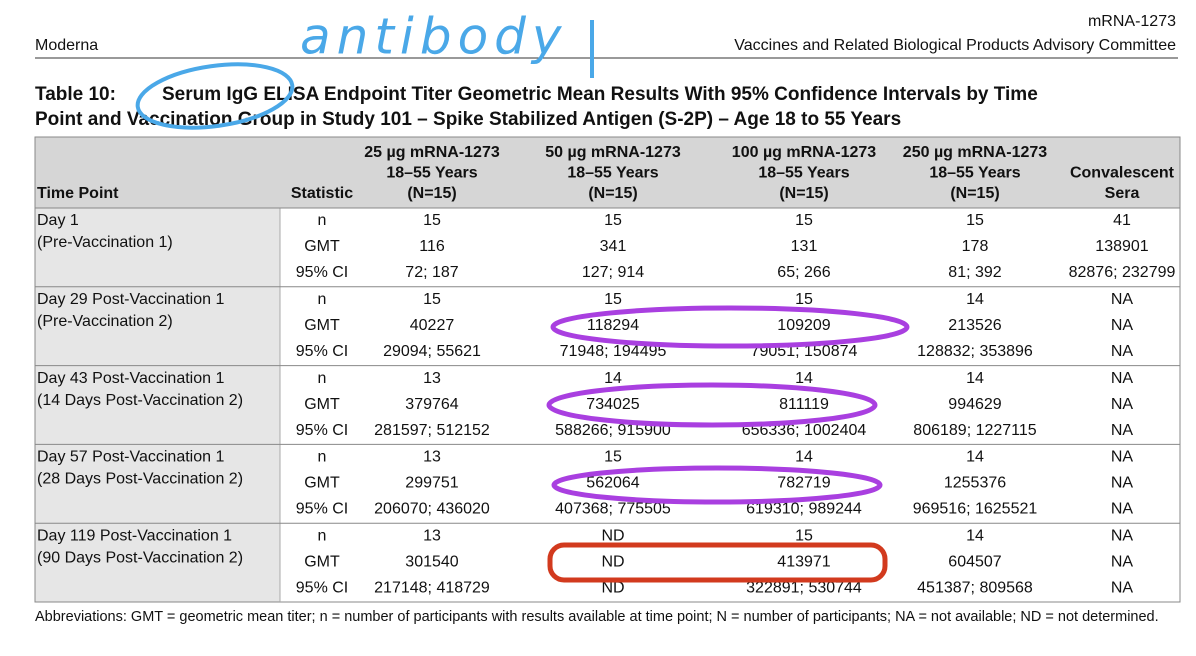  Describe the element at coordinates (975, 152) in the screenshot. I see `column-header: 250 µg mRNA-1273` at that location.